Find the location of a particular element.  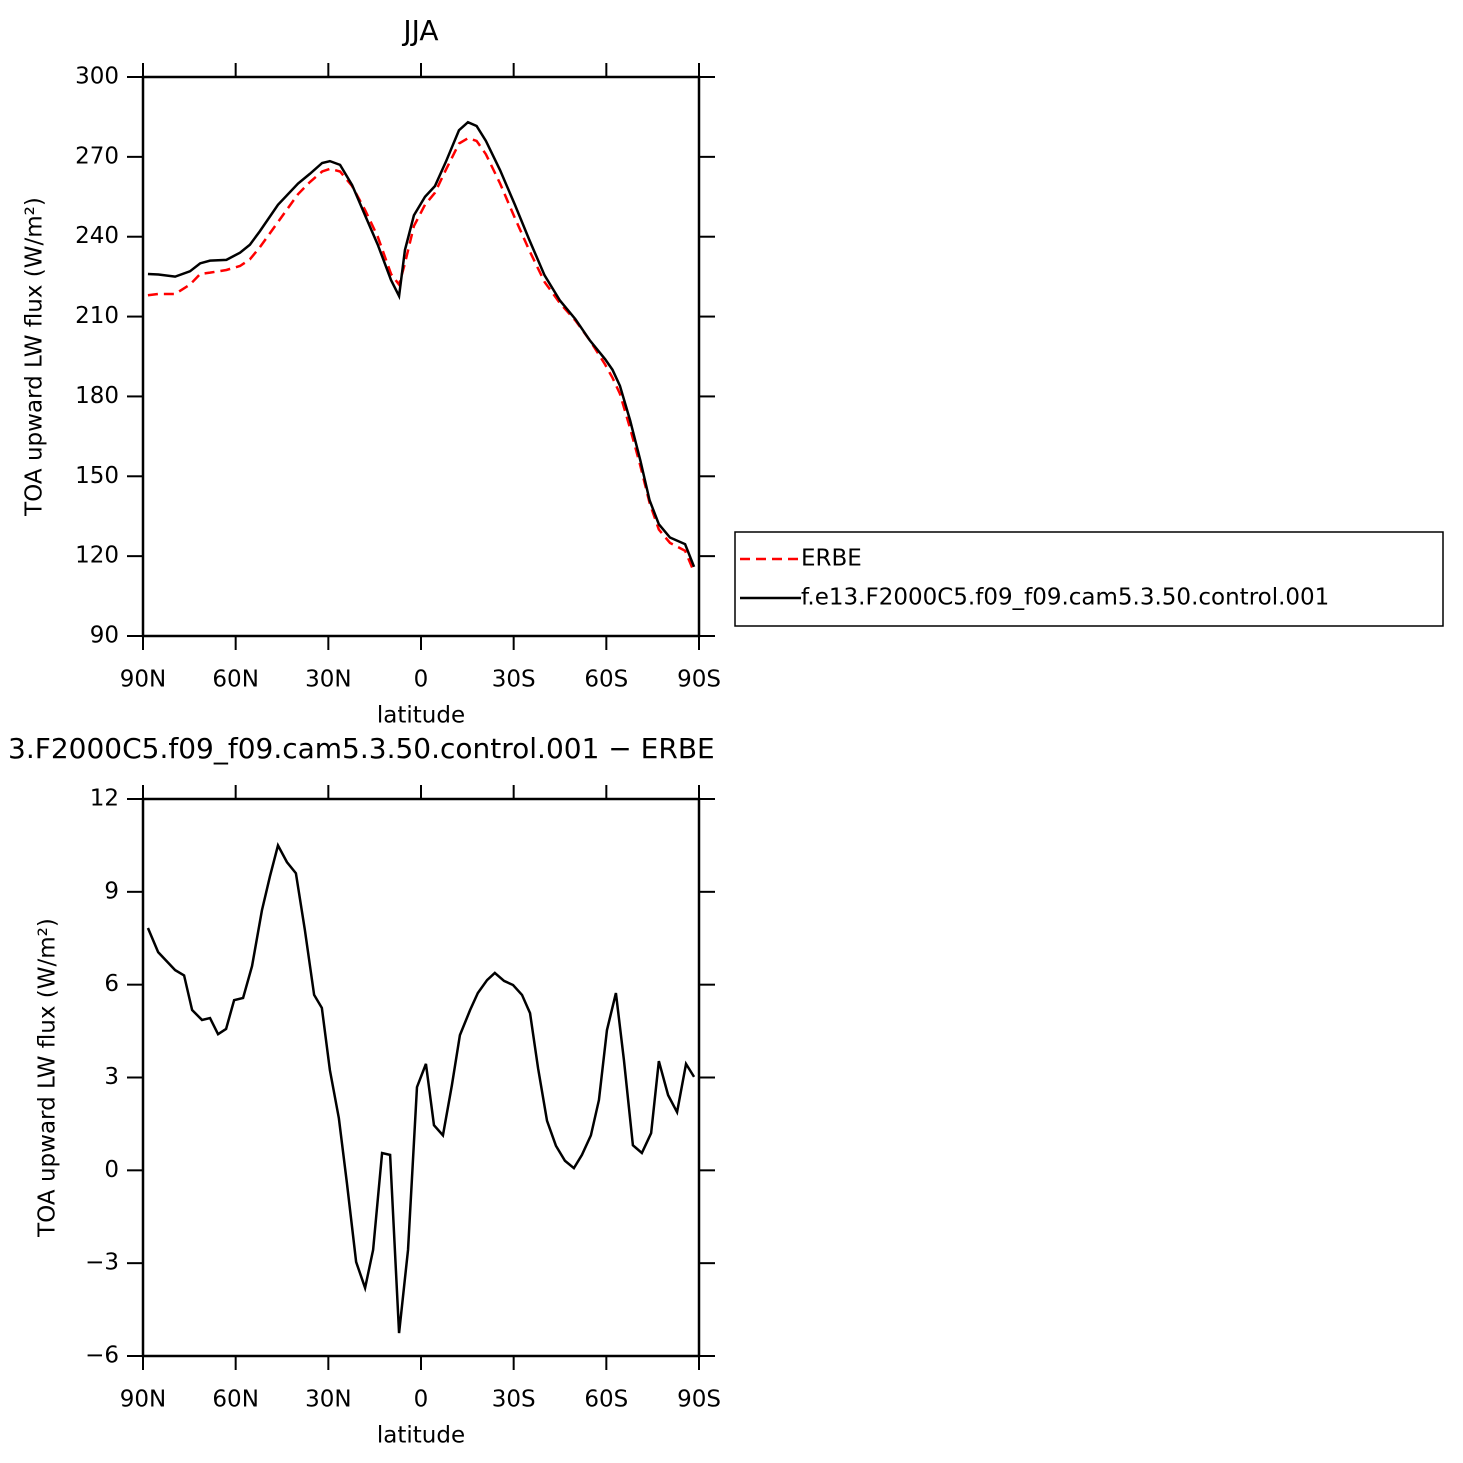

y-tick-label: 150 is located at coordinates (97, 476).